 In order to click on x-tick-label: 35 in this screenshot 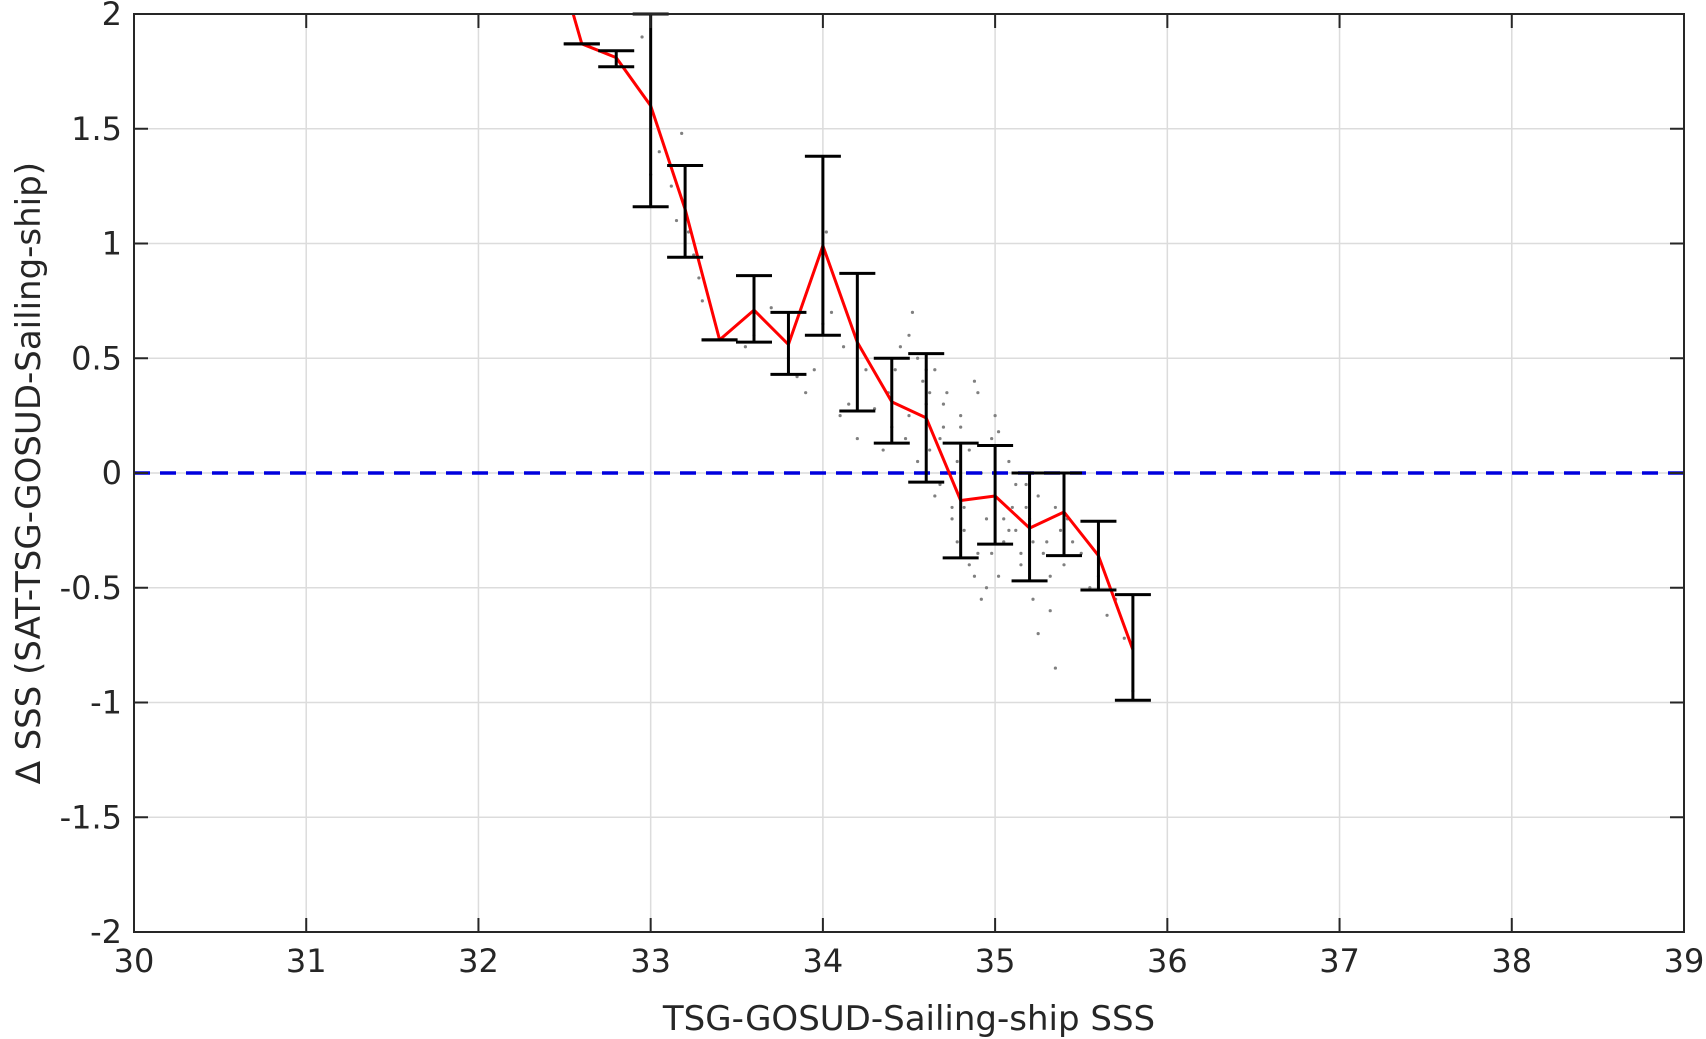, I will do `click(995, 961)`.